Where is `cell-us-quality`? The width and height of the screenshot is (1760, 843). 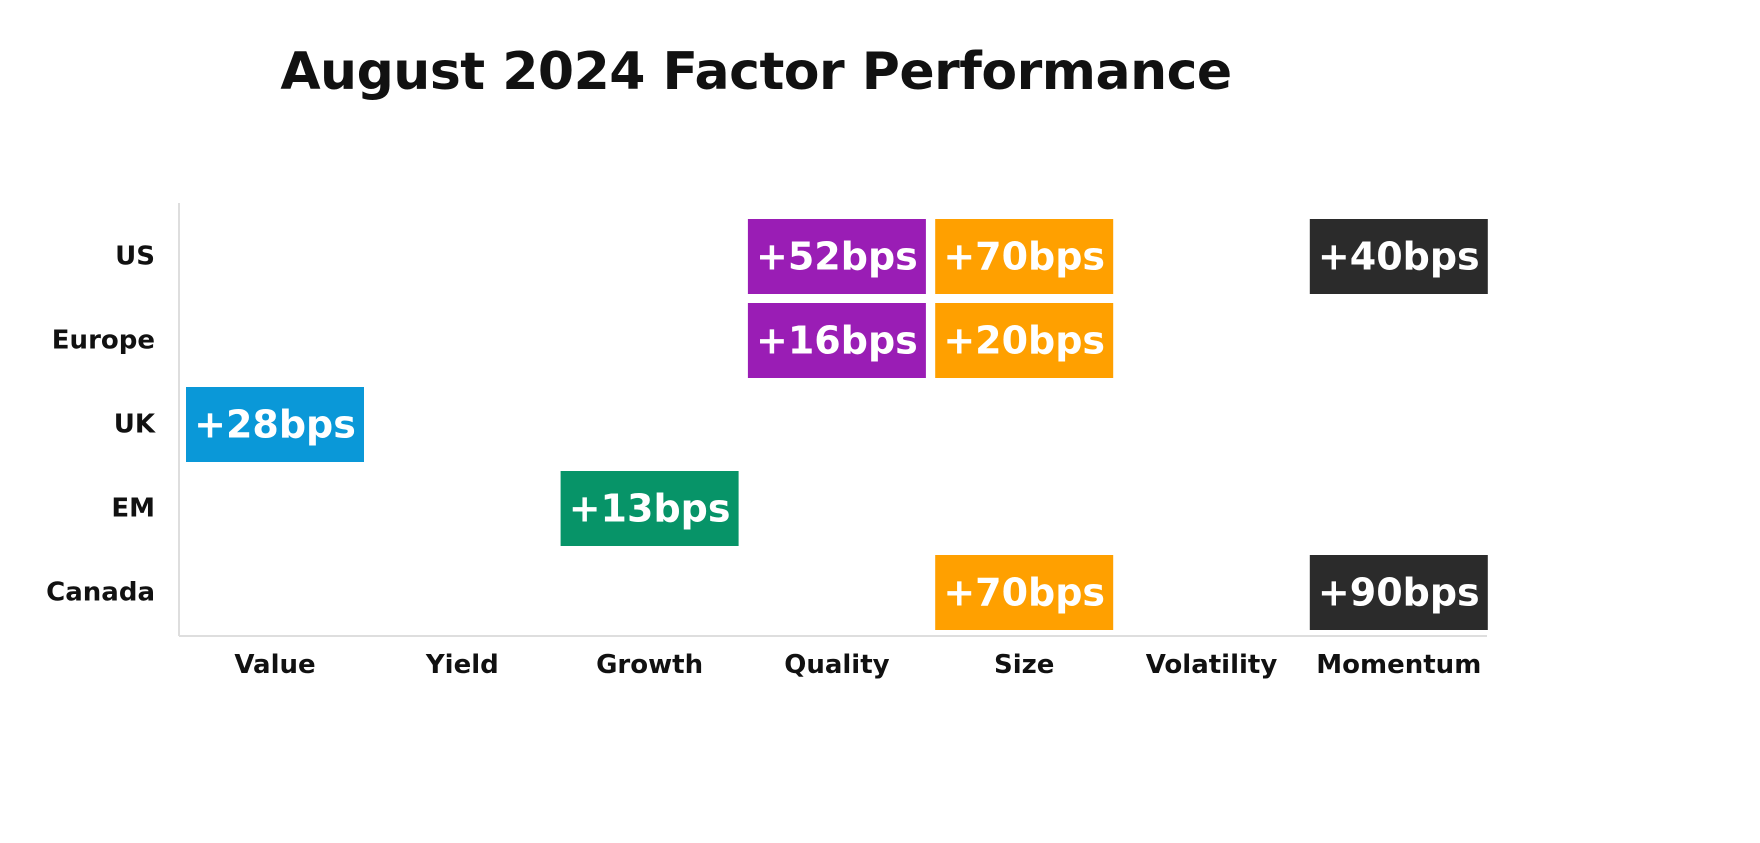 cell-us-quality is located at coordinates (836, 256).